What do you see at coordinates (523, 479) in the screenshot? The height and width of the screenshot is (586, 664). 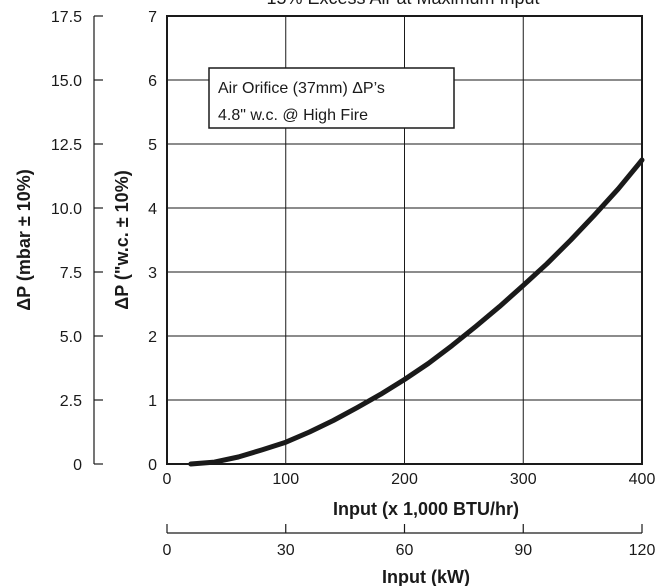 I see `x-tick-label: 300` at bounding box center [523, 479].